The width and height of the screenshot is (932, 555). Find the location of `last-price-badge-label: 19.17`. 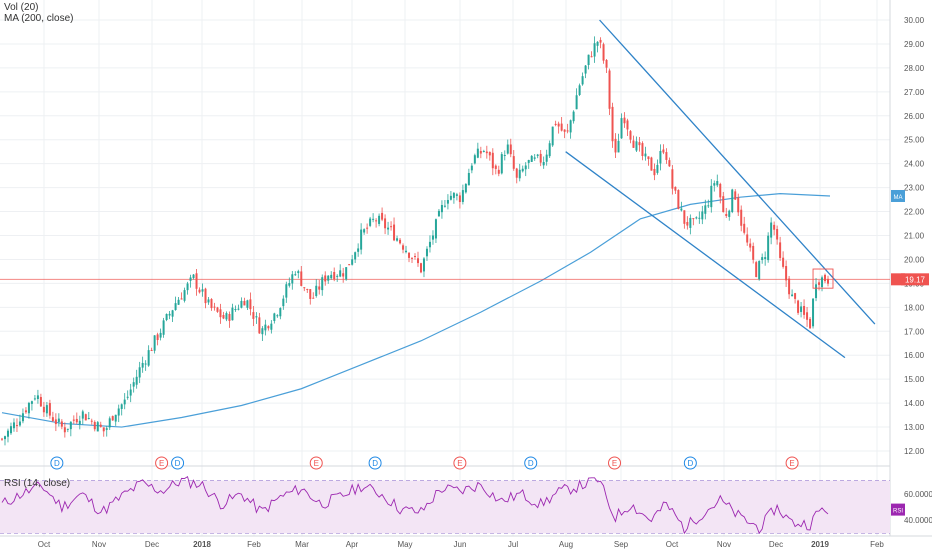

last-price-badge-label: 19.17 is located at coordinates (915, 279).